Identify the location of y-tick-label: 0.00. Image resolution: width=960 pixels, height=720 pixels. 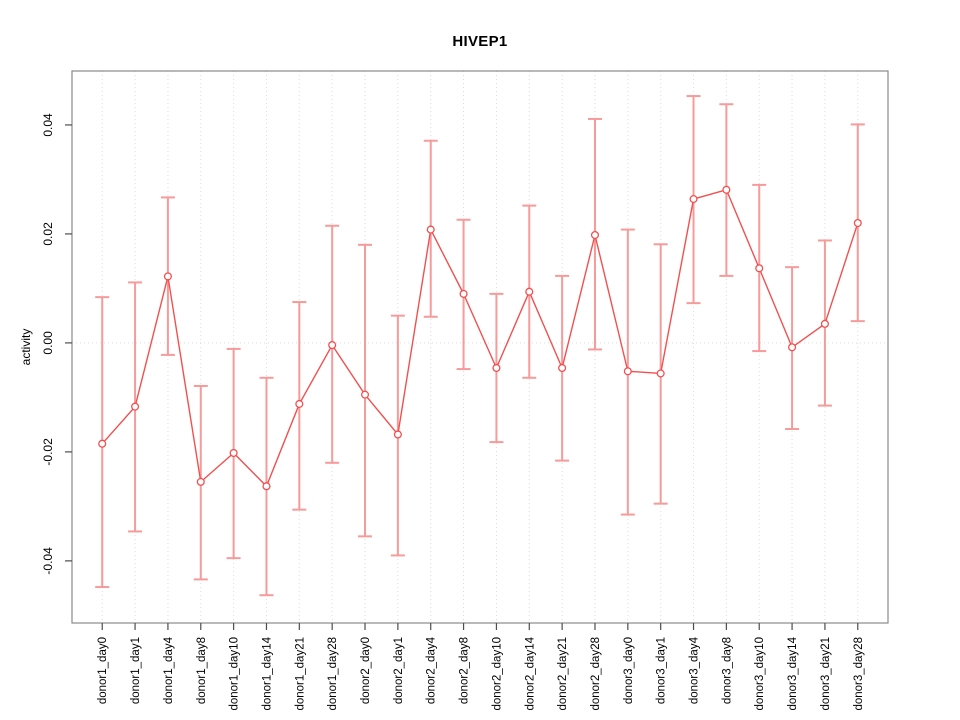
(48, 343).